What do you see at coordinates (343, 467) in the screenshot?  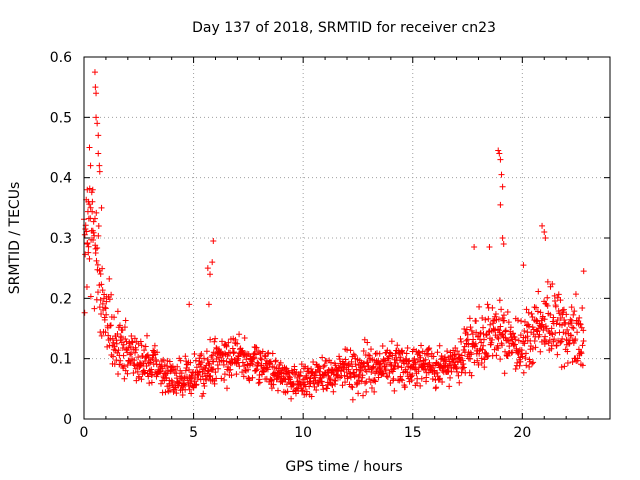 I see `x-axis-label: GPS time / hours` at bounding box center [343, 467].